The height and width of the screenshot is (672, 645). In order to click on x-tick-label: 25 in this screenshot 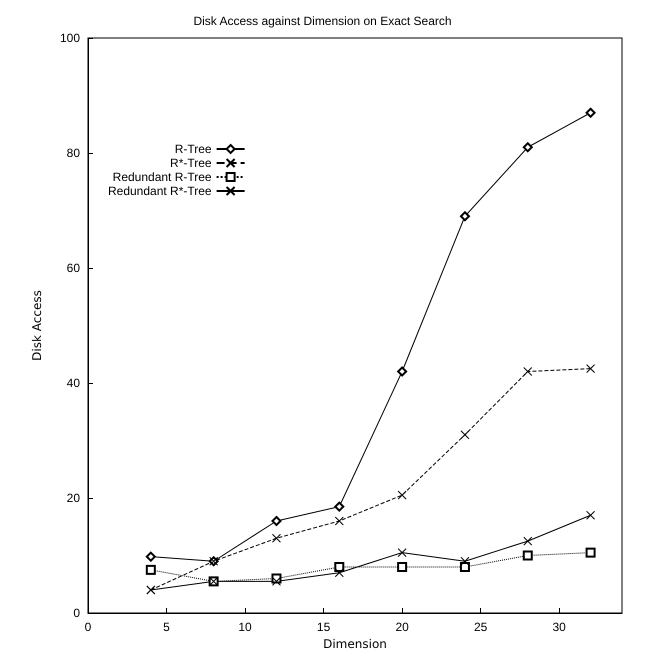, I will do `click(481, 627)`.